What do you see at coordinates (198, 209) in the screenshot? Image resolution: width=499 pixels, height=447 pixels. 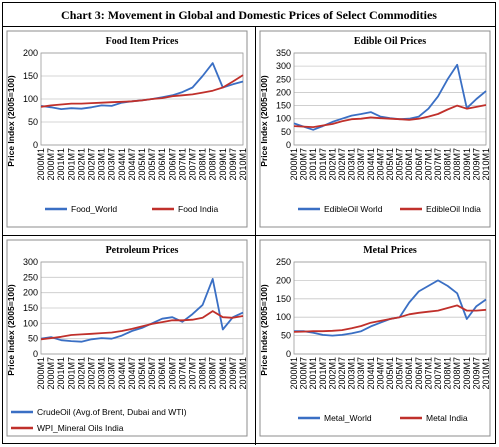 I see `legend-label: Food India` at bounding box center [198, 209].